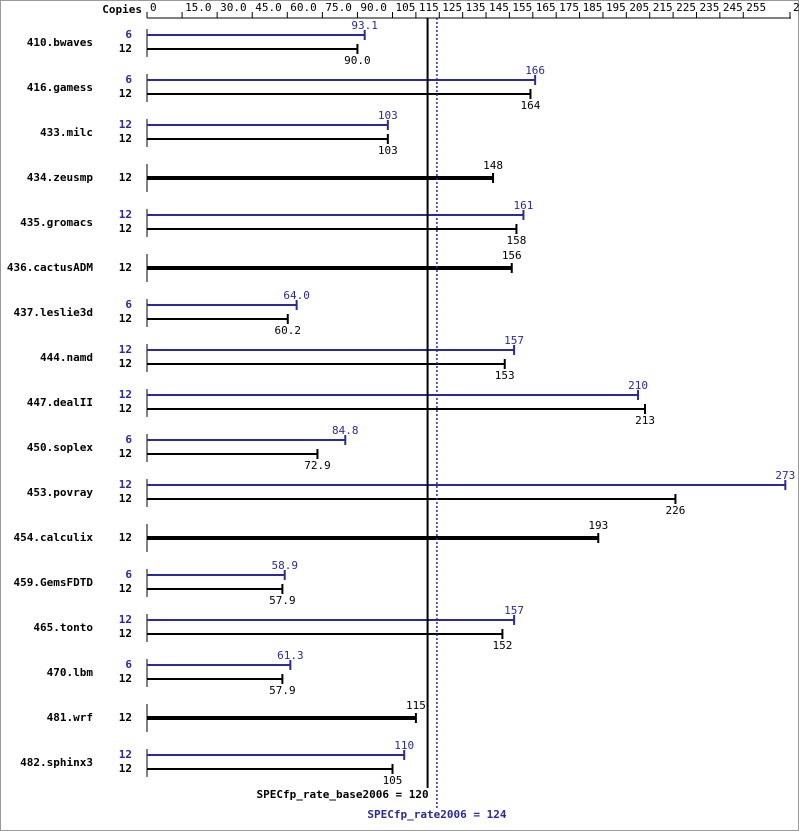 This screenshot has width=799, height=831. I want to click on x-tick-label: 245, so click(733, 7).